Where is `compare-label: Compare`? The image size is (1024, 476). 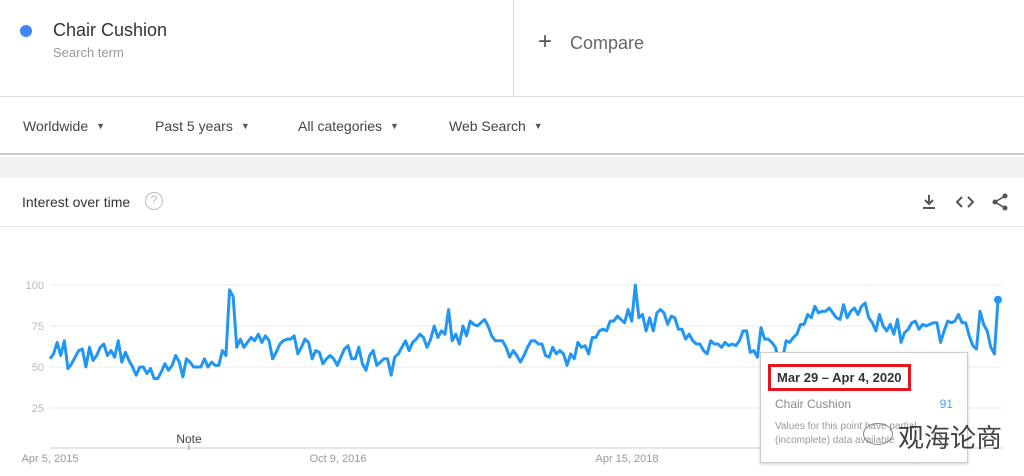
compare-label: Compare is located at coordinates (607, 43).